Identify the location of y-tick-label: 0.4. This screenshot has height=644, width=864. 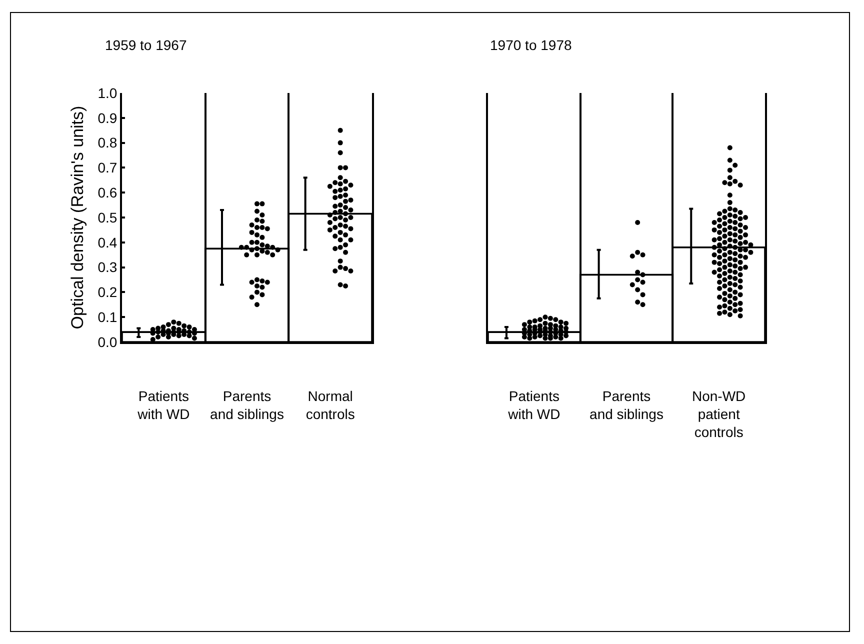
(108, 242).